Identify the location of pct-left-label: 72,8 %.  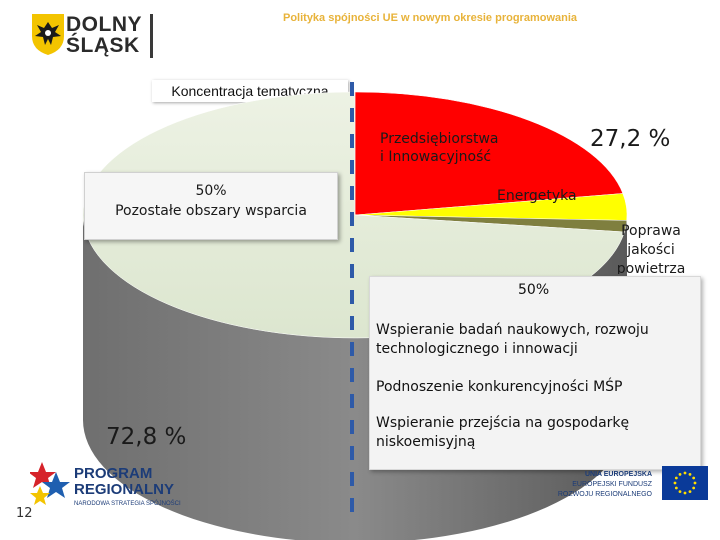
(146, 437).